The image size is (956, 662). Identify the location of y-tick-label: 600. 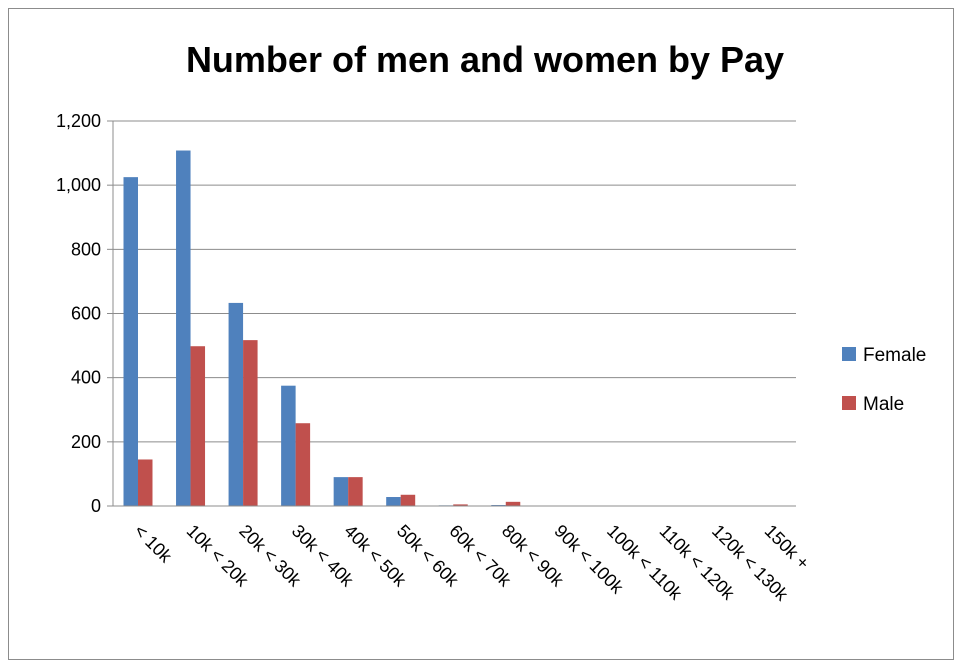
(86, 314).